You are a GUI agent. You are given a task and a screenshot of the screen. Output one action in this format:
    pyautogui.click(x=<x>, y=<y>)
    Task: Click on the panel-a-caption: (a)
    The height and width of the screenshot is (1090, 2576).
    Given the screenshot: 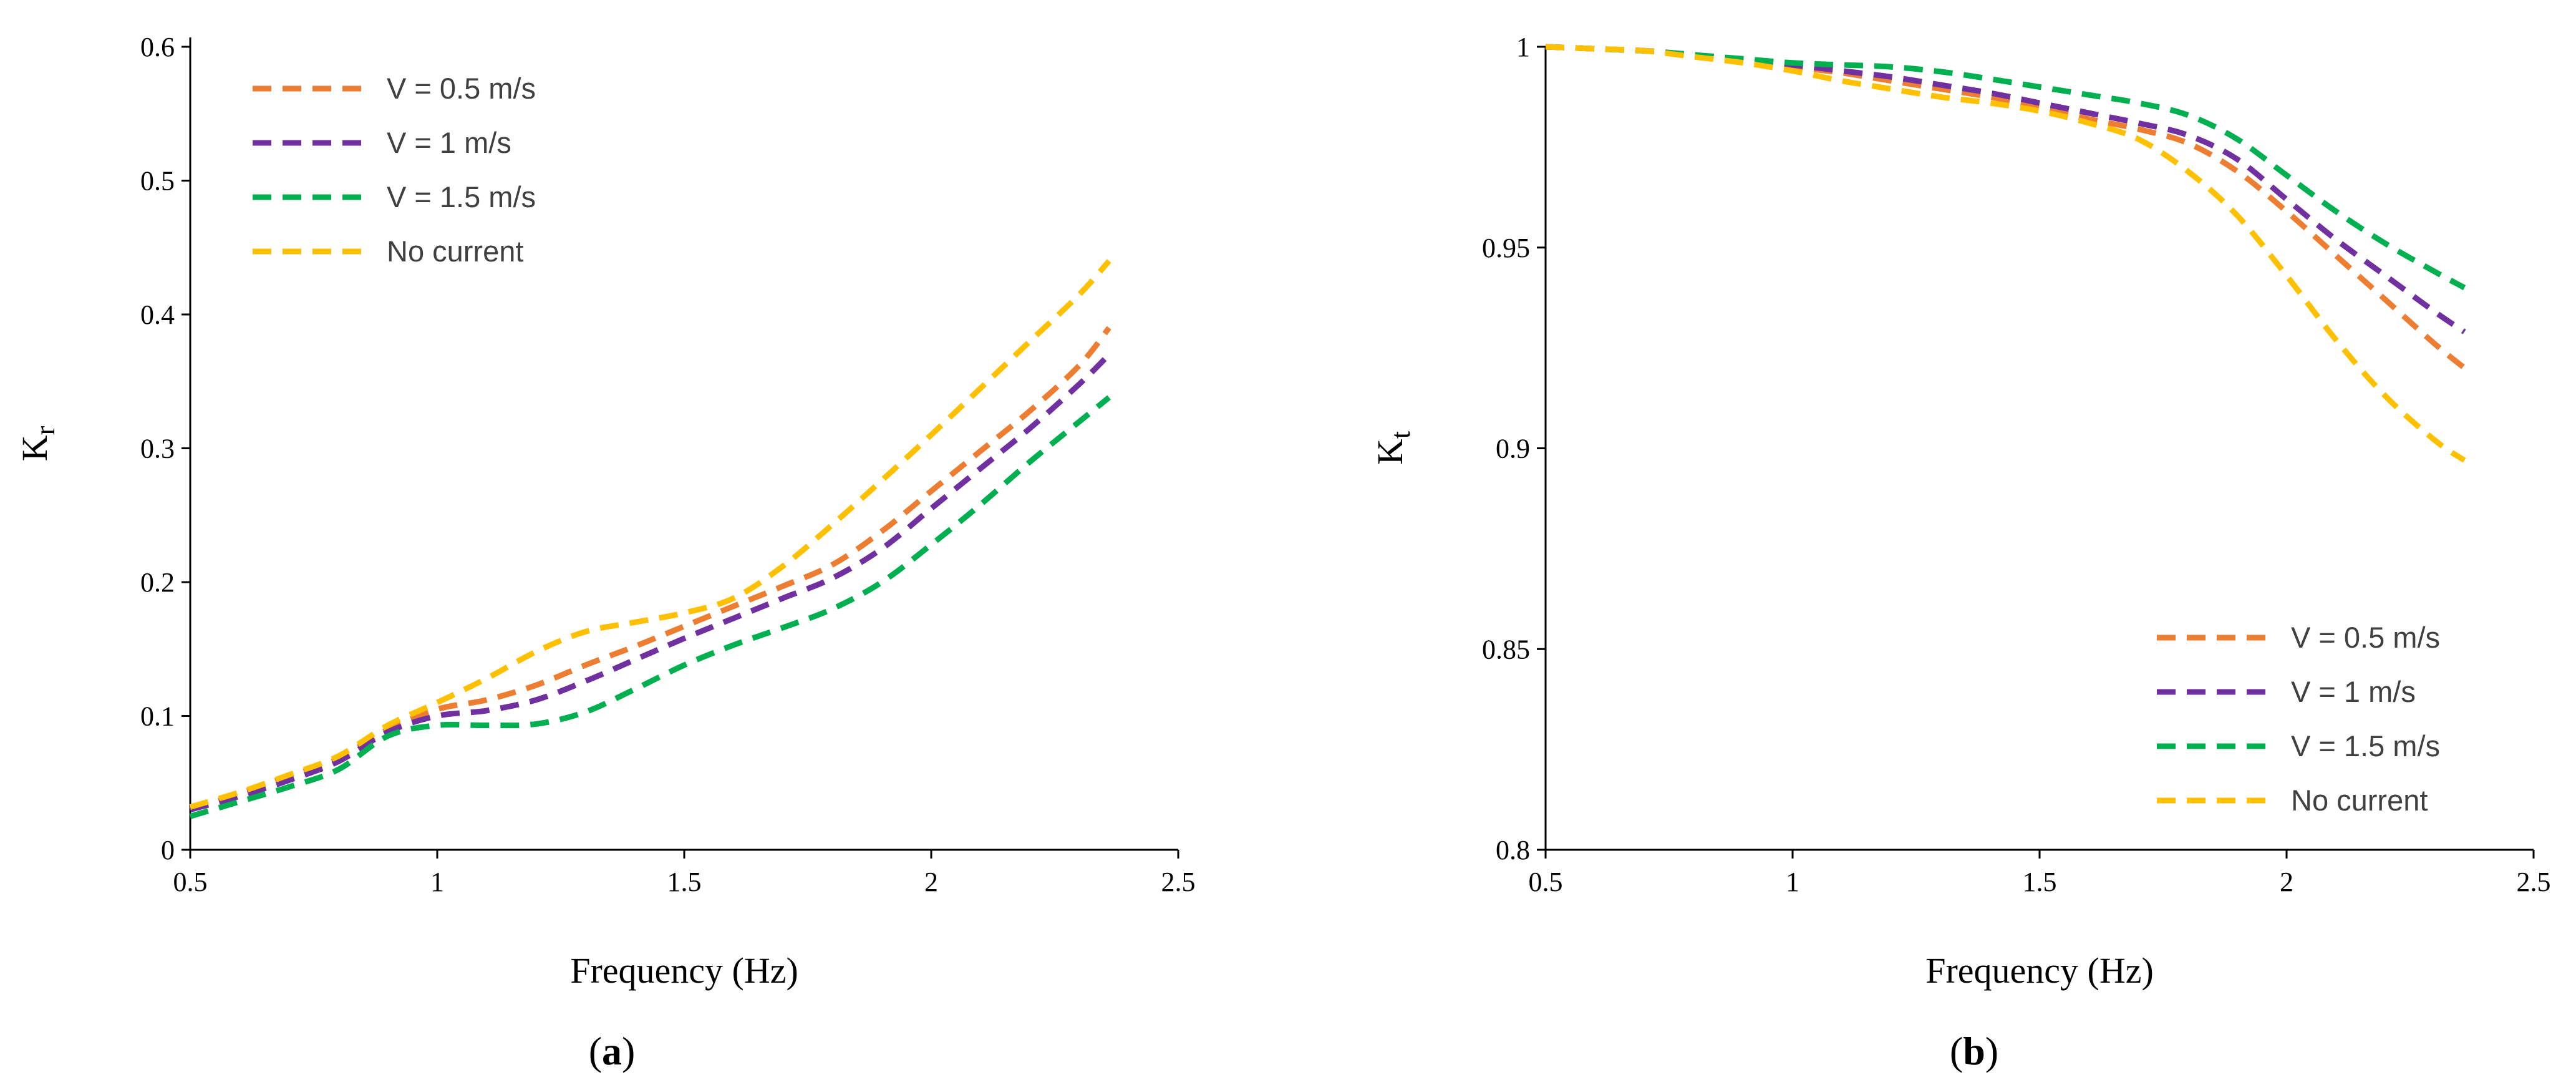 What is the action you would take?
    pyautogui.click(x=612, y=1051)
    